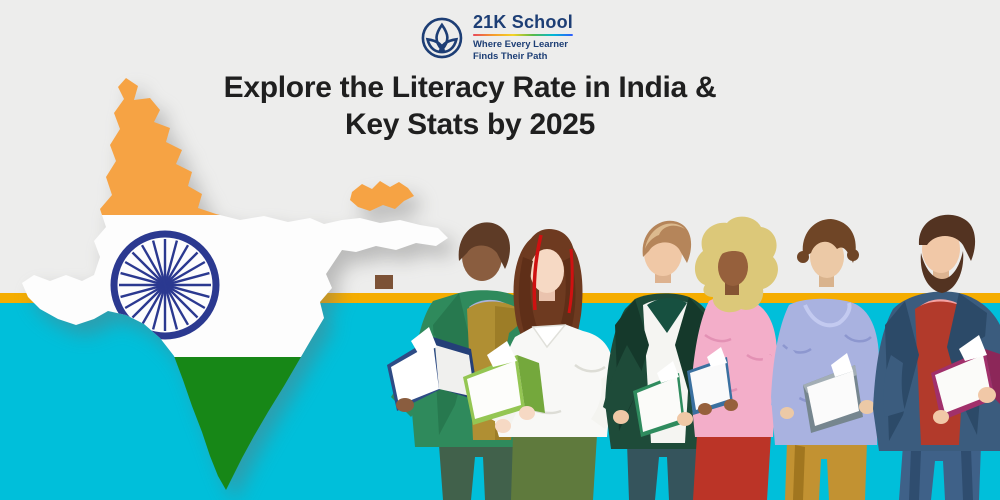  I want to click on ashoka-chakra-icon, so click(165, 285).